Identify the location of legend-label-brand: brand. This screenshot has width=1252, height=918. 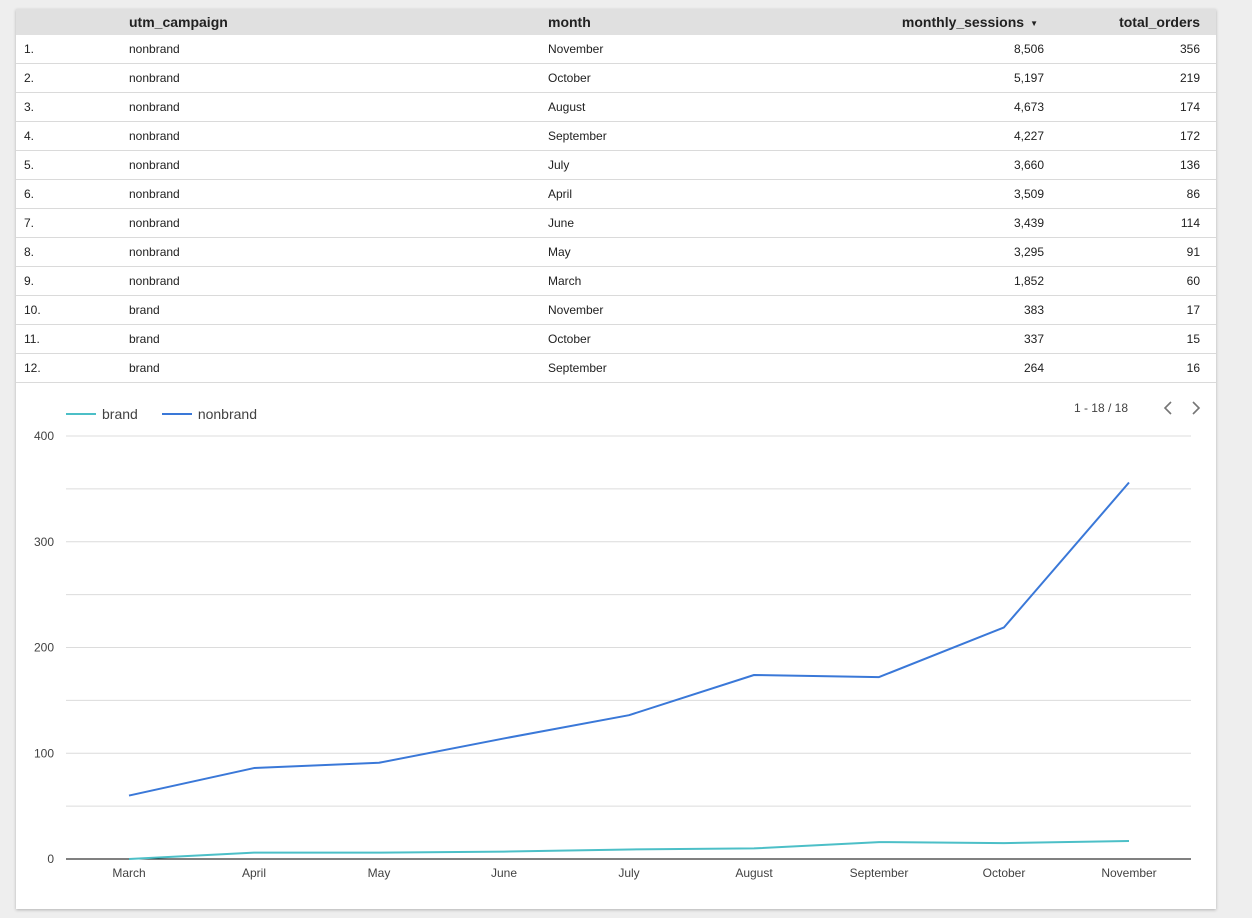
(120, 414).